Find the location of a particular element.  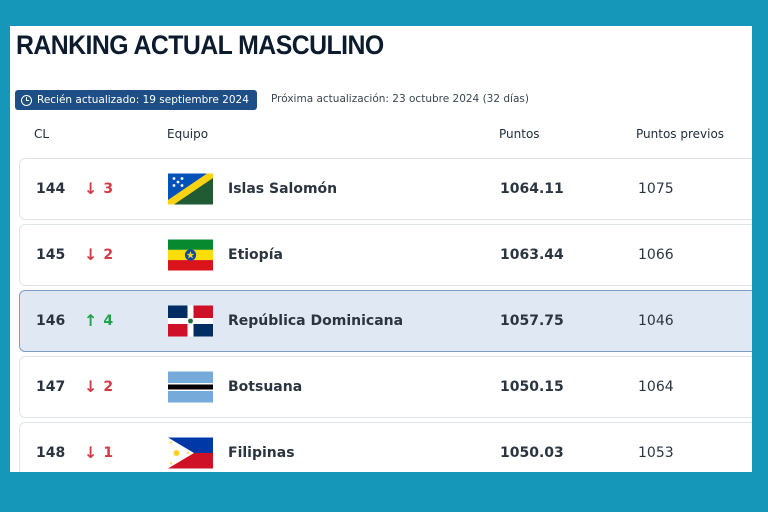

updated-text: Recién actualizado: 19 septiembre 2024 is located at coordinates (143, 100).